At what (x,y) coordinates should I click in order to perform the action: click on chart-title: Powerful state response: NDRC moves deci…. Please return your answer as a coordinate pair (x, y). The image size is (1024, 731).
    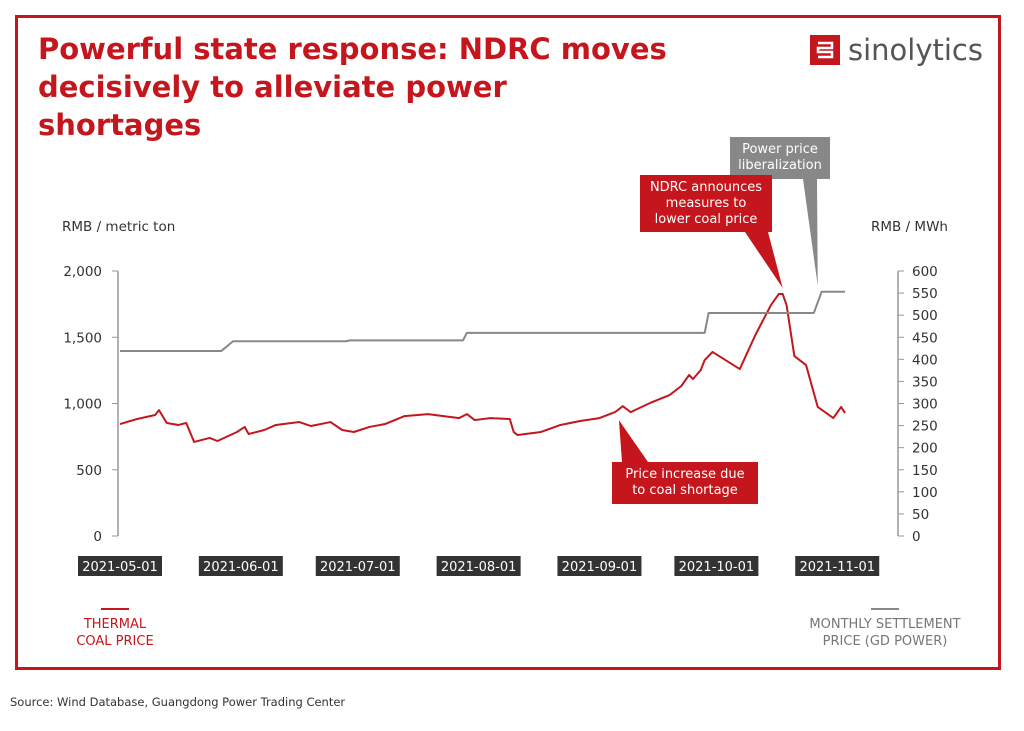
    Looking at the image, I should click on (352, 87).